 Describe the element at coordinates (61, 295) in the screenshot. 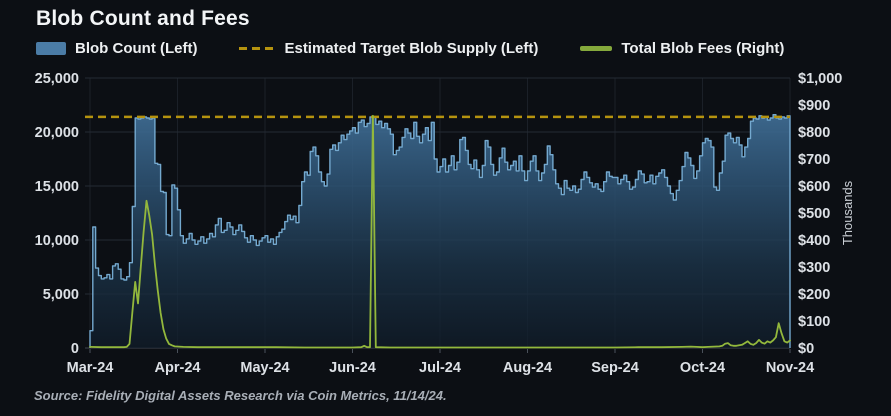

I see `left-axis-tick-label: 5,000` at that location.